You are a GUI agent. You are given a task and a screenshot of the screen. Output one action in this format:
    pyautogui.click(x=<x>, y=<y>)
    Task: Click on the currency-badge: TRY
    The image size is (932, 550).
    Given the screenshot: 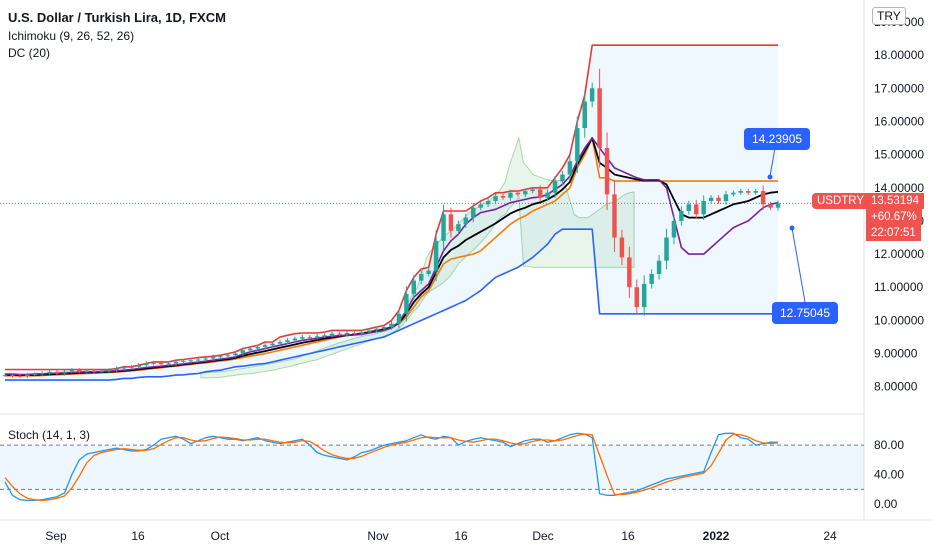 What is the action you would take?
    pyautogui.click(x=889, y=16)
    